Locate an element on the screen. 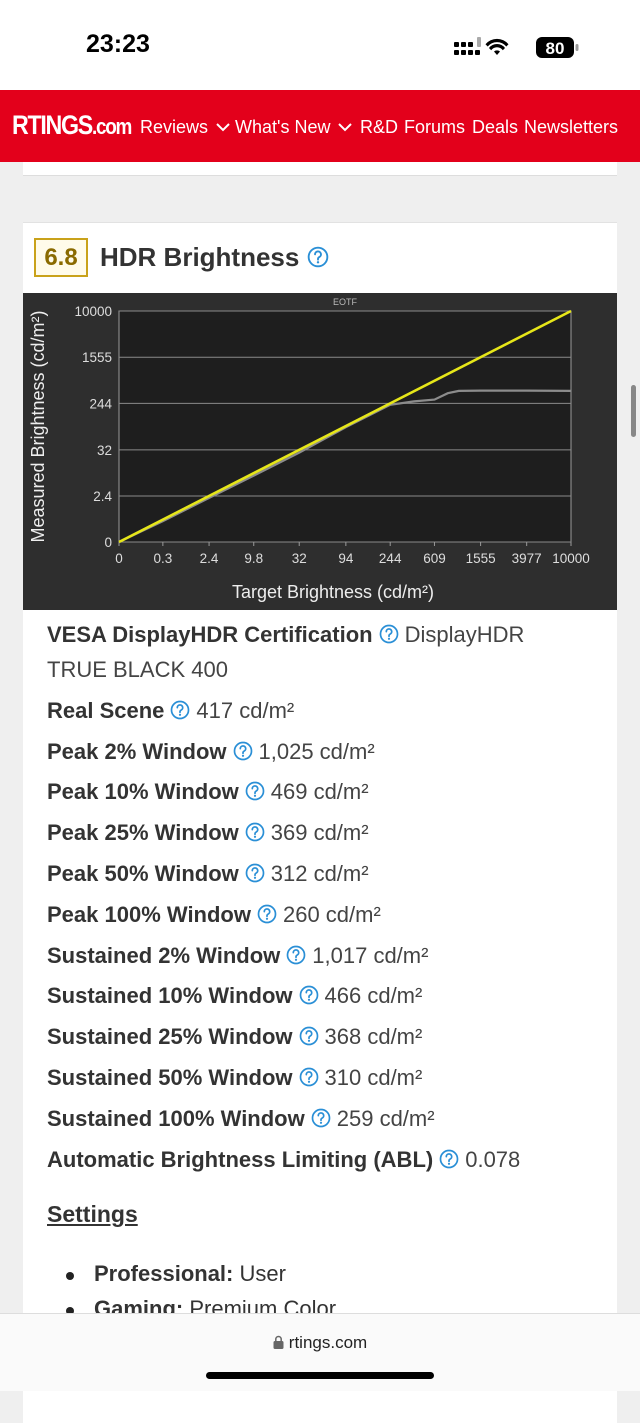  spec-label: Sustained 10% Window is located at coordinates (170, 996).